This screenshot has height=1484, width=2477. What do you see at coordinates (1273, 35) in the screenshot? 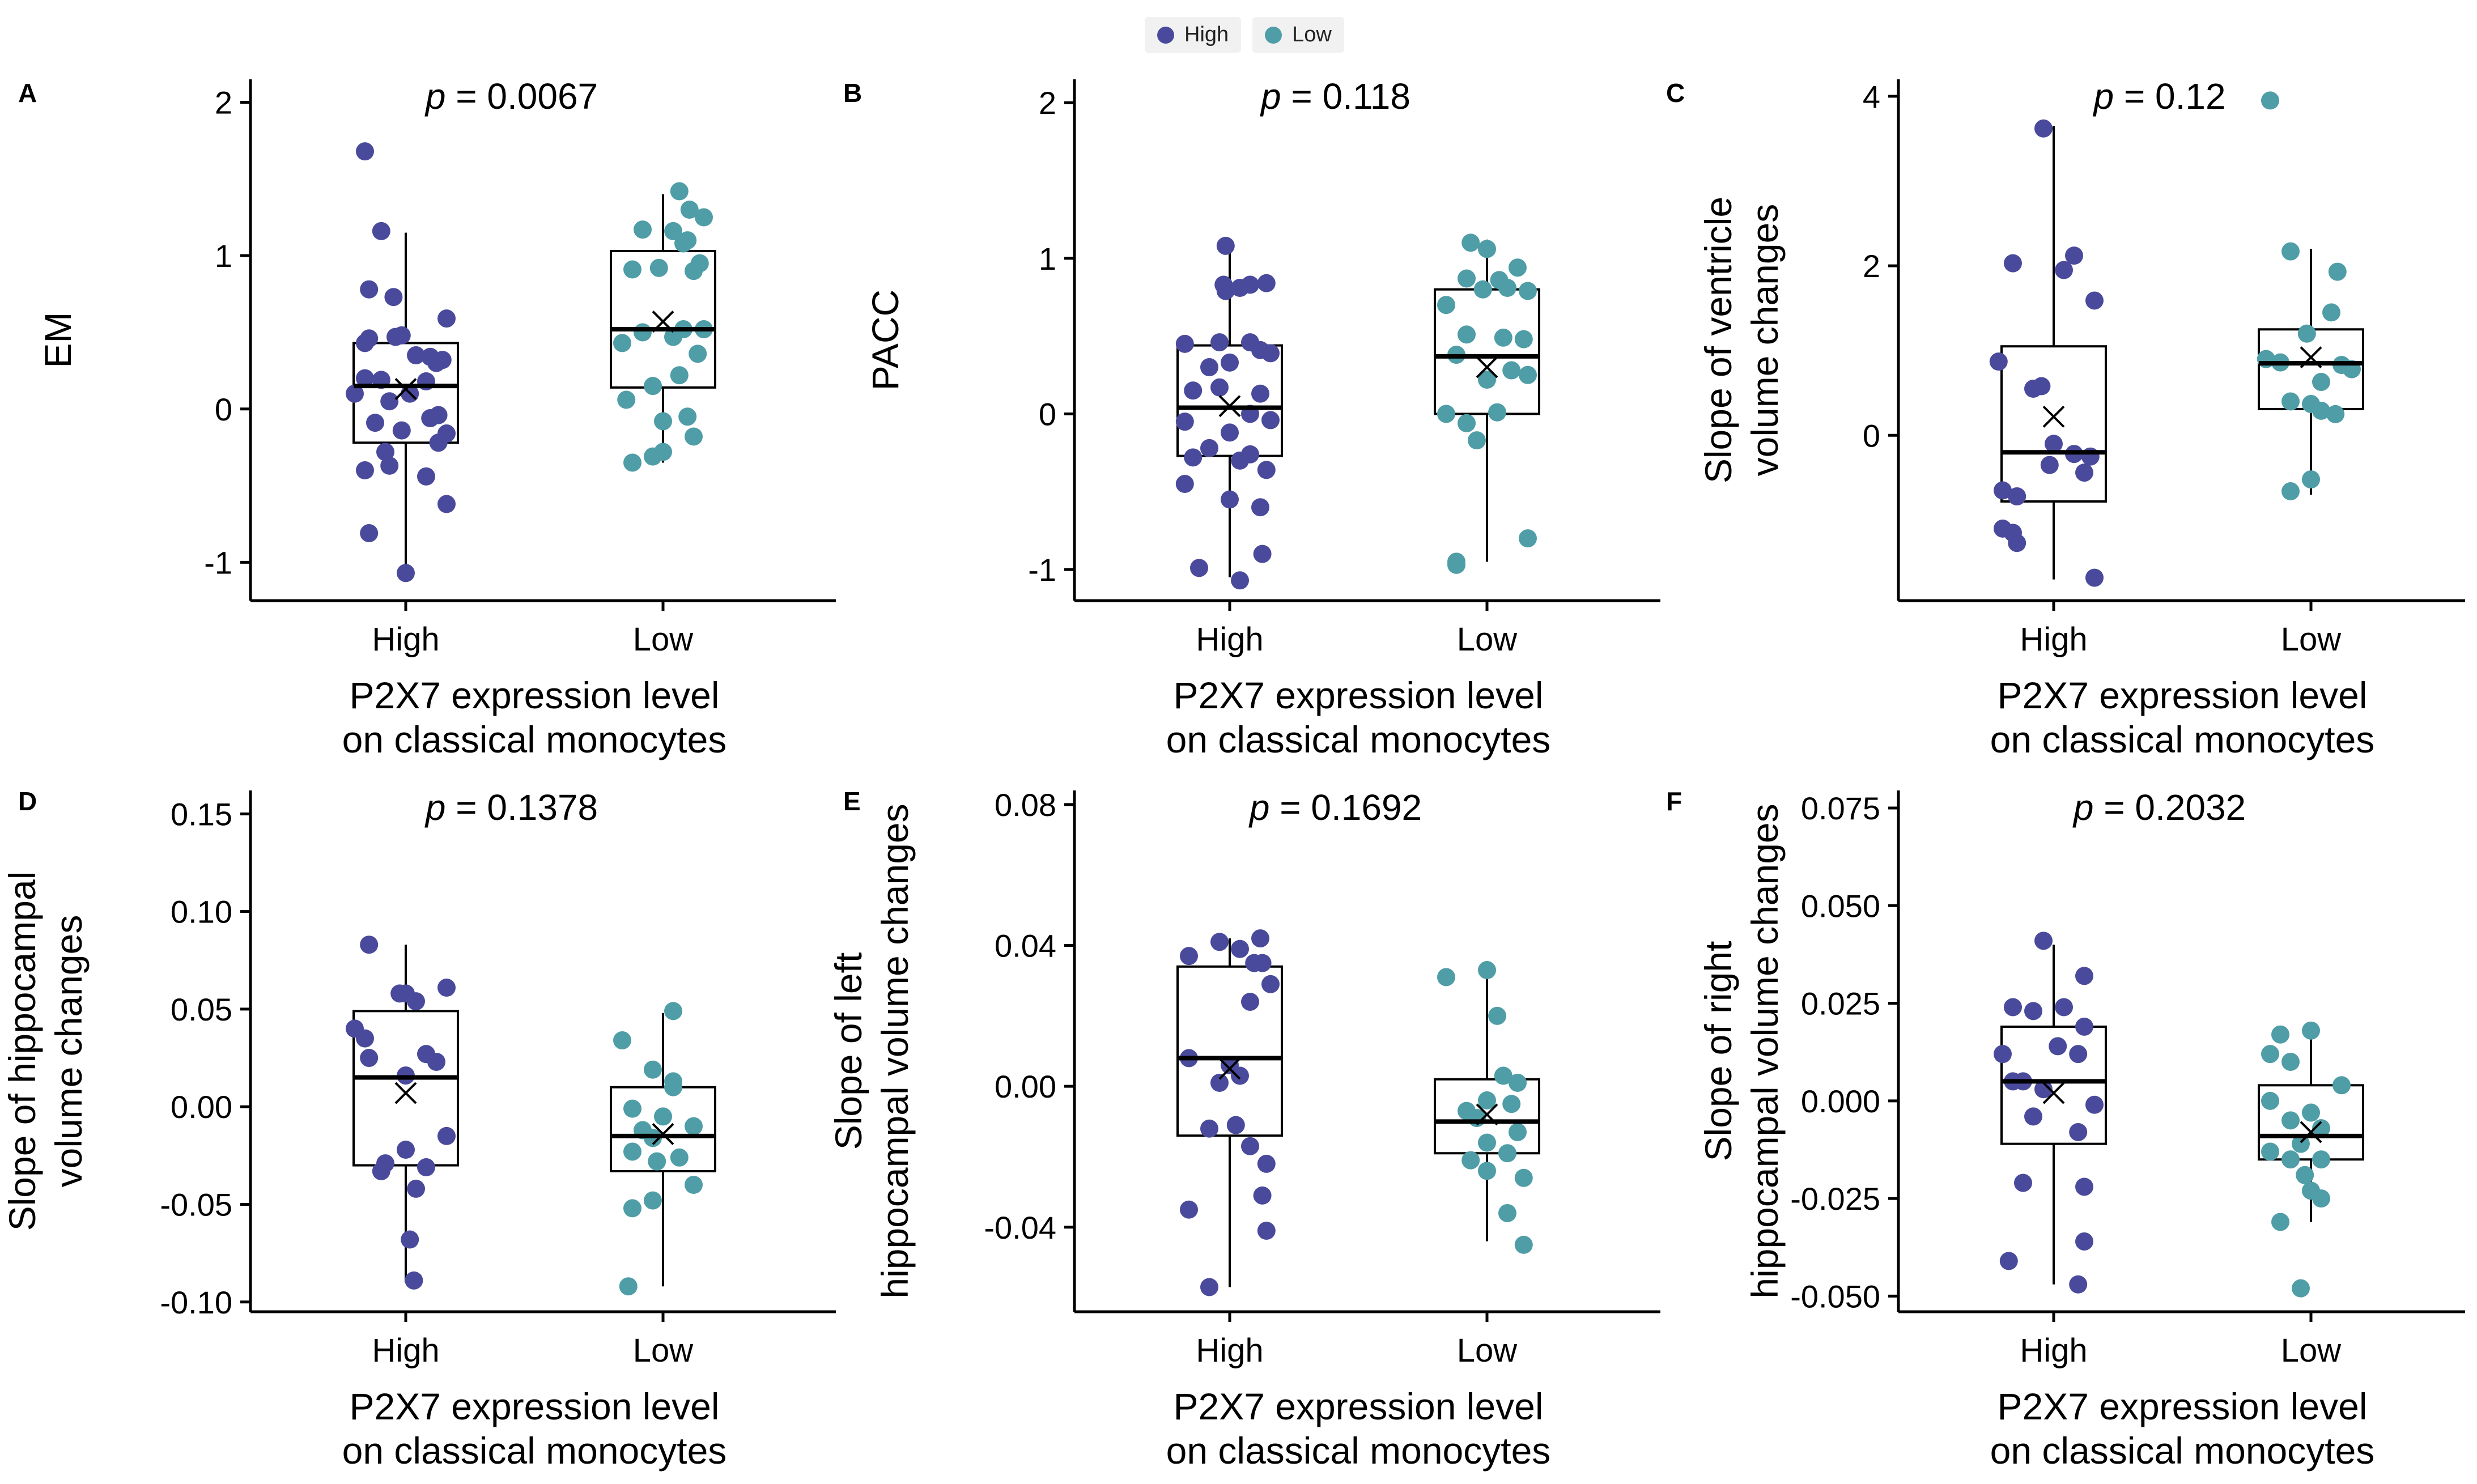
I see `legend-marker-low` at bounding box center [1273, 35].